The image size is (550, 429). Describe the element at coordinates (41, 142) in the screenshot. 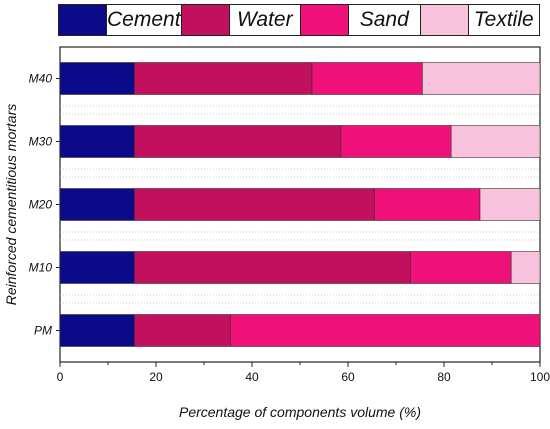

I see `category-label: M30` at that location.